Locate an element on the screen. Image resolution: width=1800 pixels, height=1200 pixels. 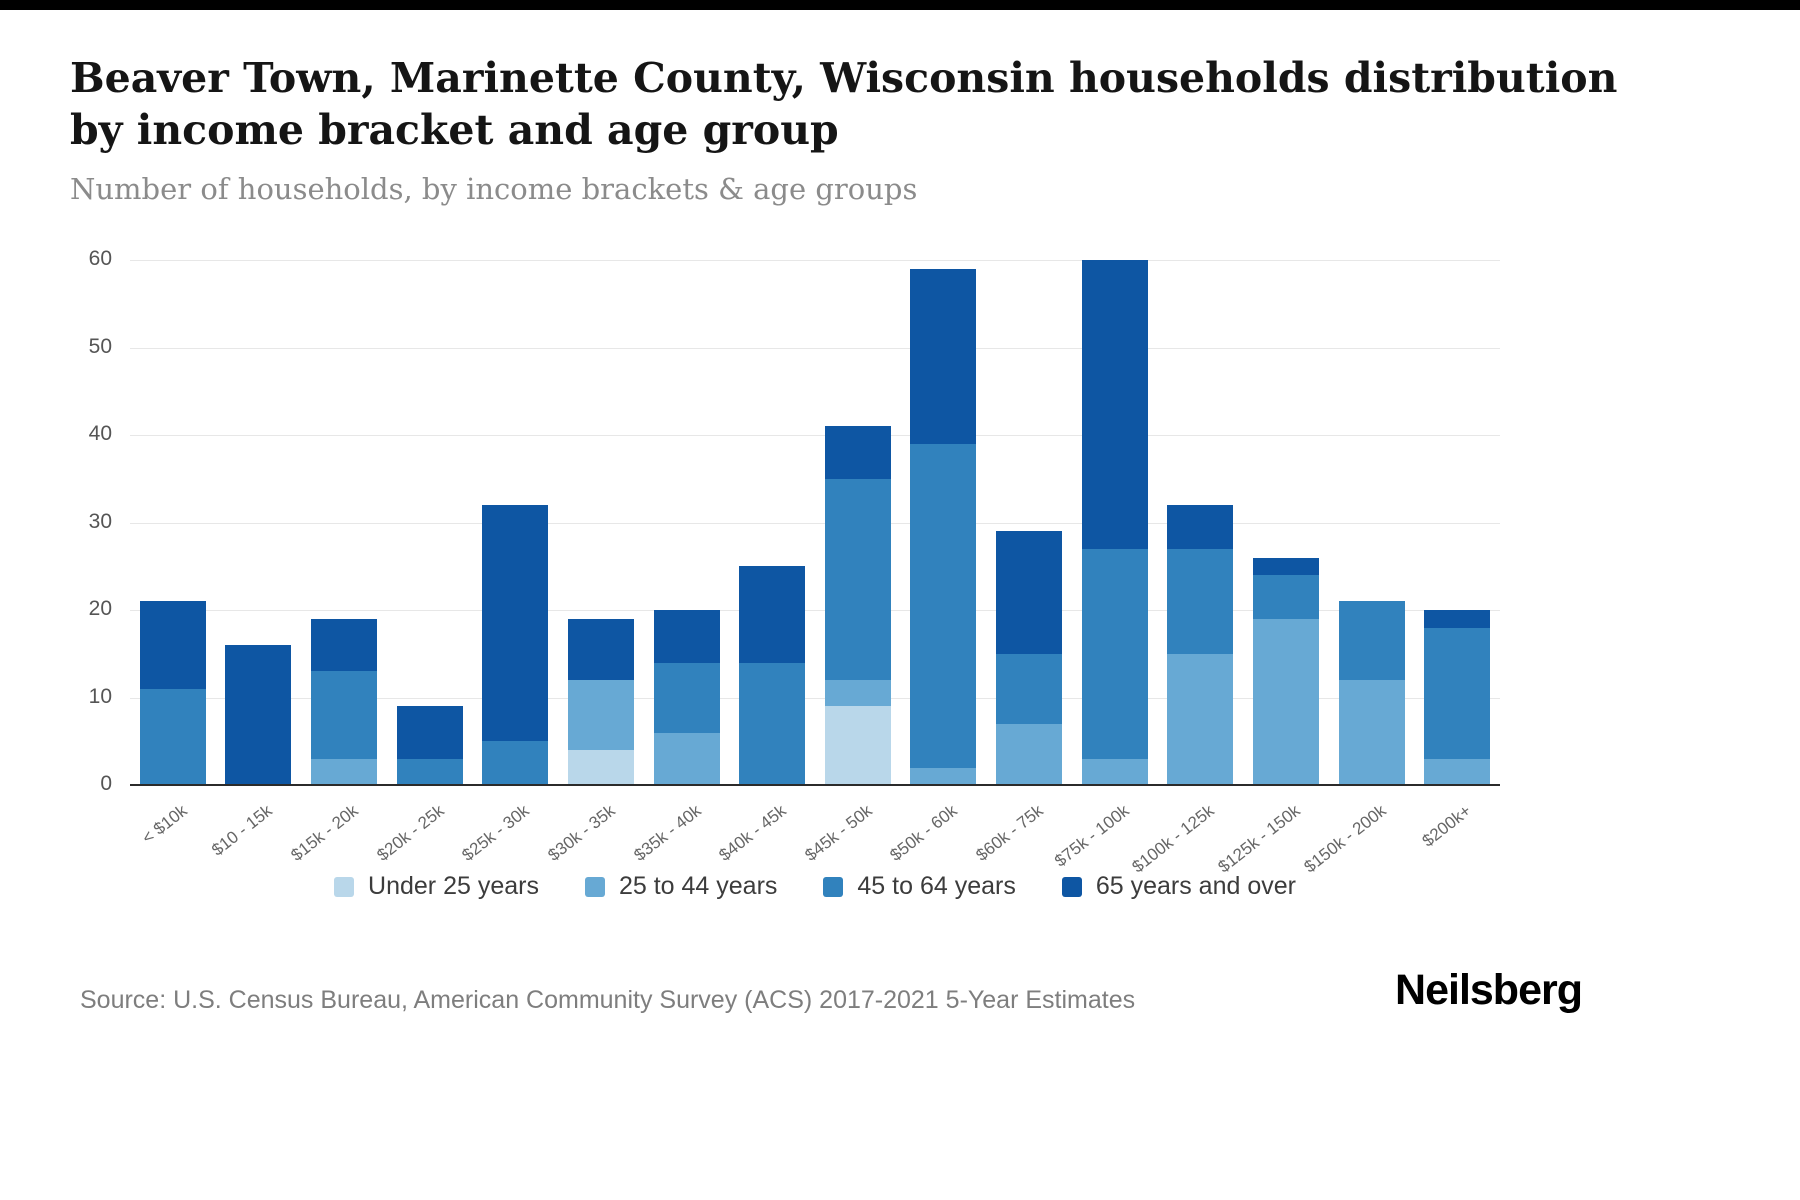
brand-logo: Neilsberg is located at coordinates (1489, 990).